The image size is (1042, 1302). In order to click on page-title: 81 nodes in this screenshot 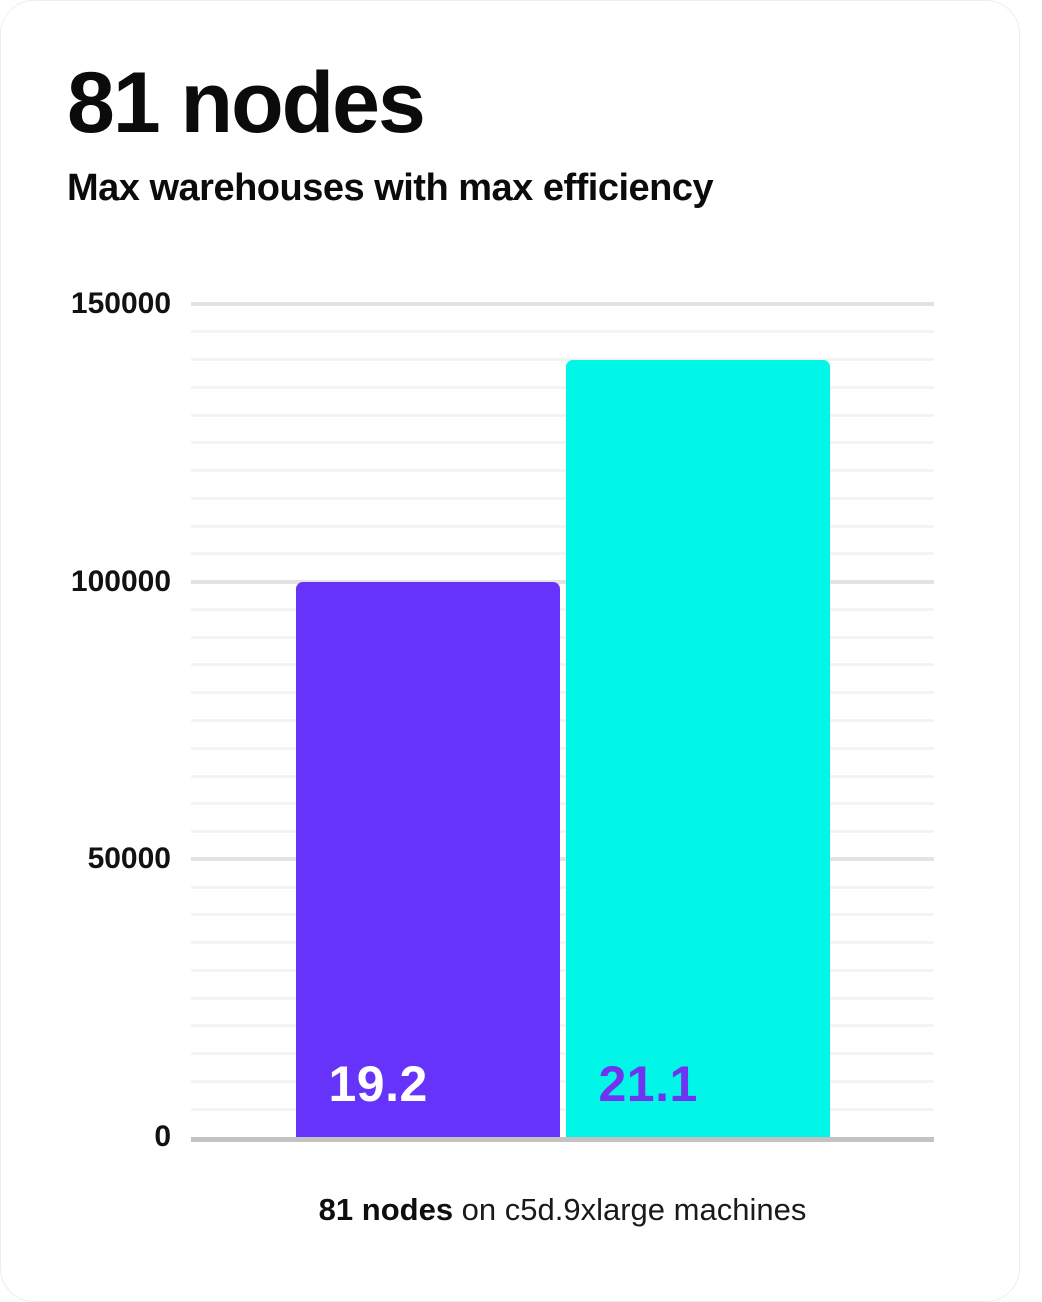, I will do `click(246, 103)`.